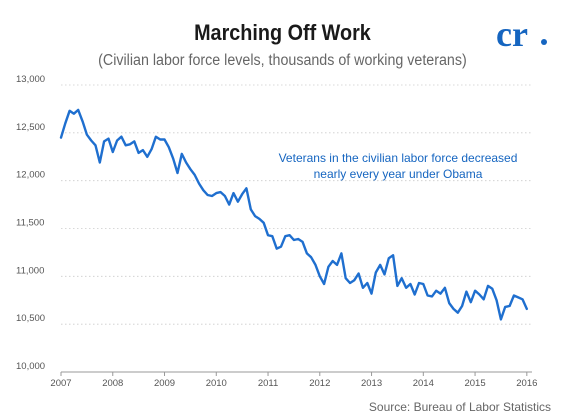  What do you see at coordinates (216, 383) in the screenshot?
I see `x-tick-label: 2010` at bounding box center [216, 383].